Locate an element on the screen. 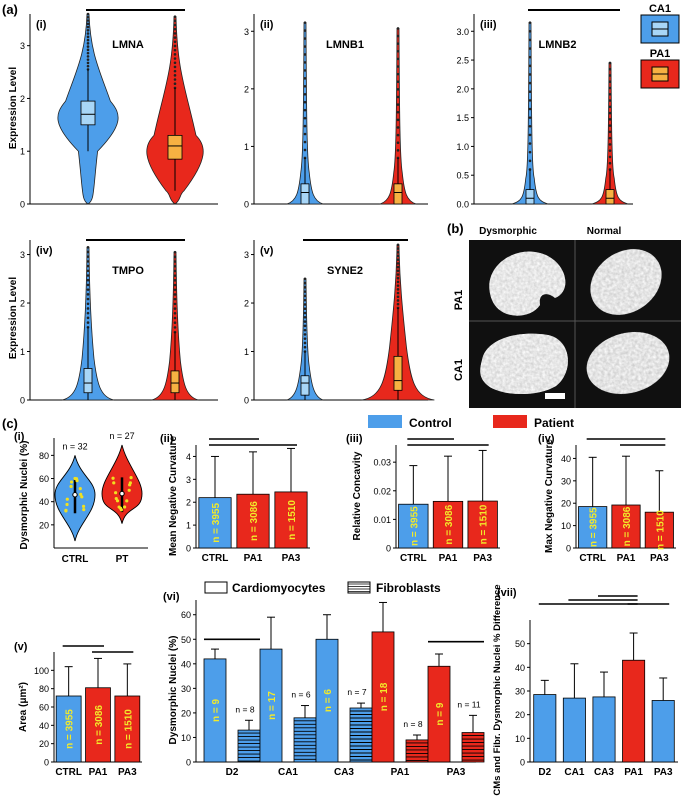  gene-name-lmna: LMNA is located at coordinates (128, 45).